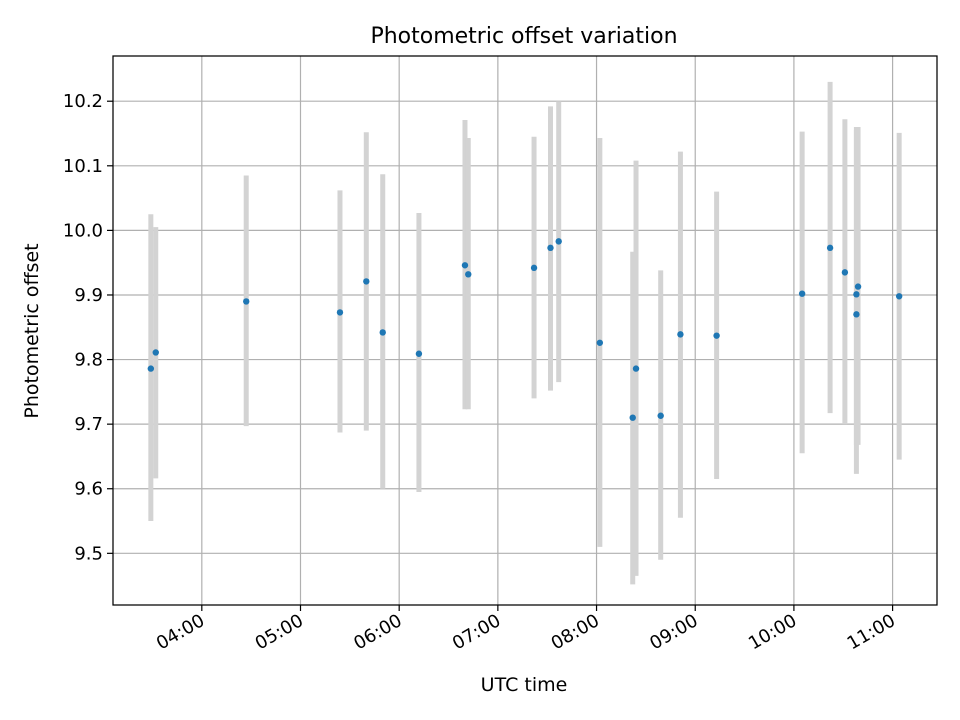 Image resolution: width=960 pixels, height=720 pixels. I want to click on x-tick-label: 08:00, so click(575, 632).